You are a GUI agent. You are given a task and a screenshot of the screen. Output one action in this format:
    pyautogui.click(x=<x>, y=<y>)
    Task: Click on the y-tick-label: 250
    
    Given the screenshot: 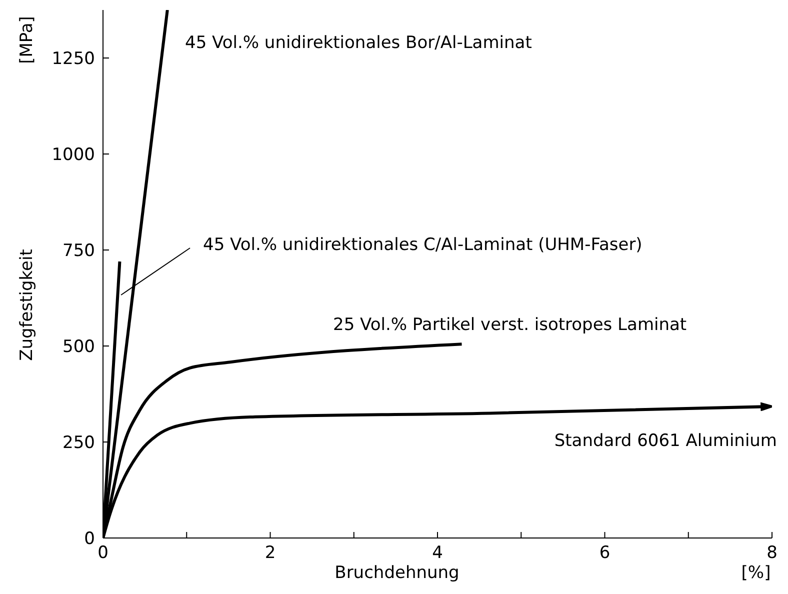 What is the action you would take?
    pyautogui.click(x=78, y=443)
    